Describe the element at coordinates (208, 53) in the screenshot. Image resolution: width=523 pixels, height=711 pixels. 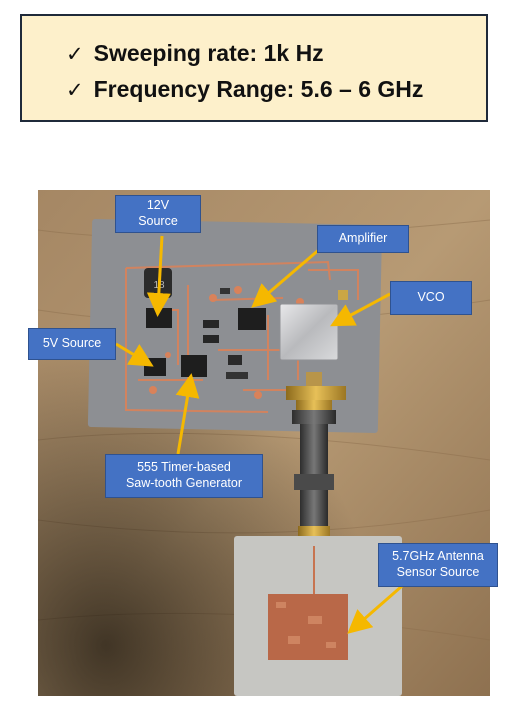
I see `sweep-rate-text: Sweeping rate: 1k Hz` at that location.